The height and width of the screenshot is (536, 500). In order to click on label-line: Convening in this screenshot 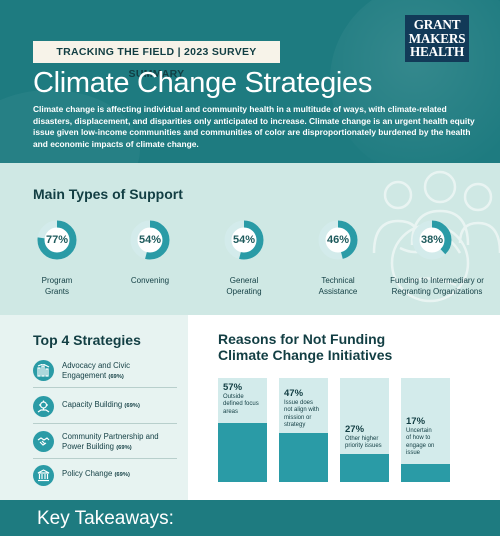, I will do `click(150, 280)`.